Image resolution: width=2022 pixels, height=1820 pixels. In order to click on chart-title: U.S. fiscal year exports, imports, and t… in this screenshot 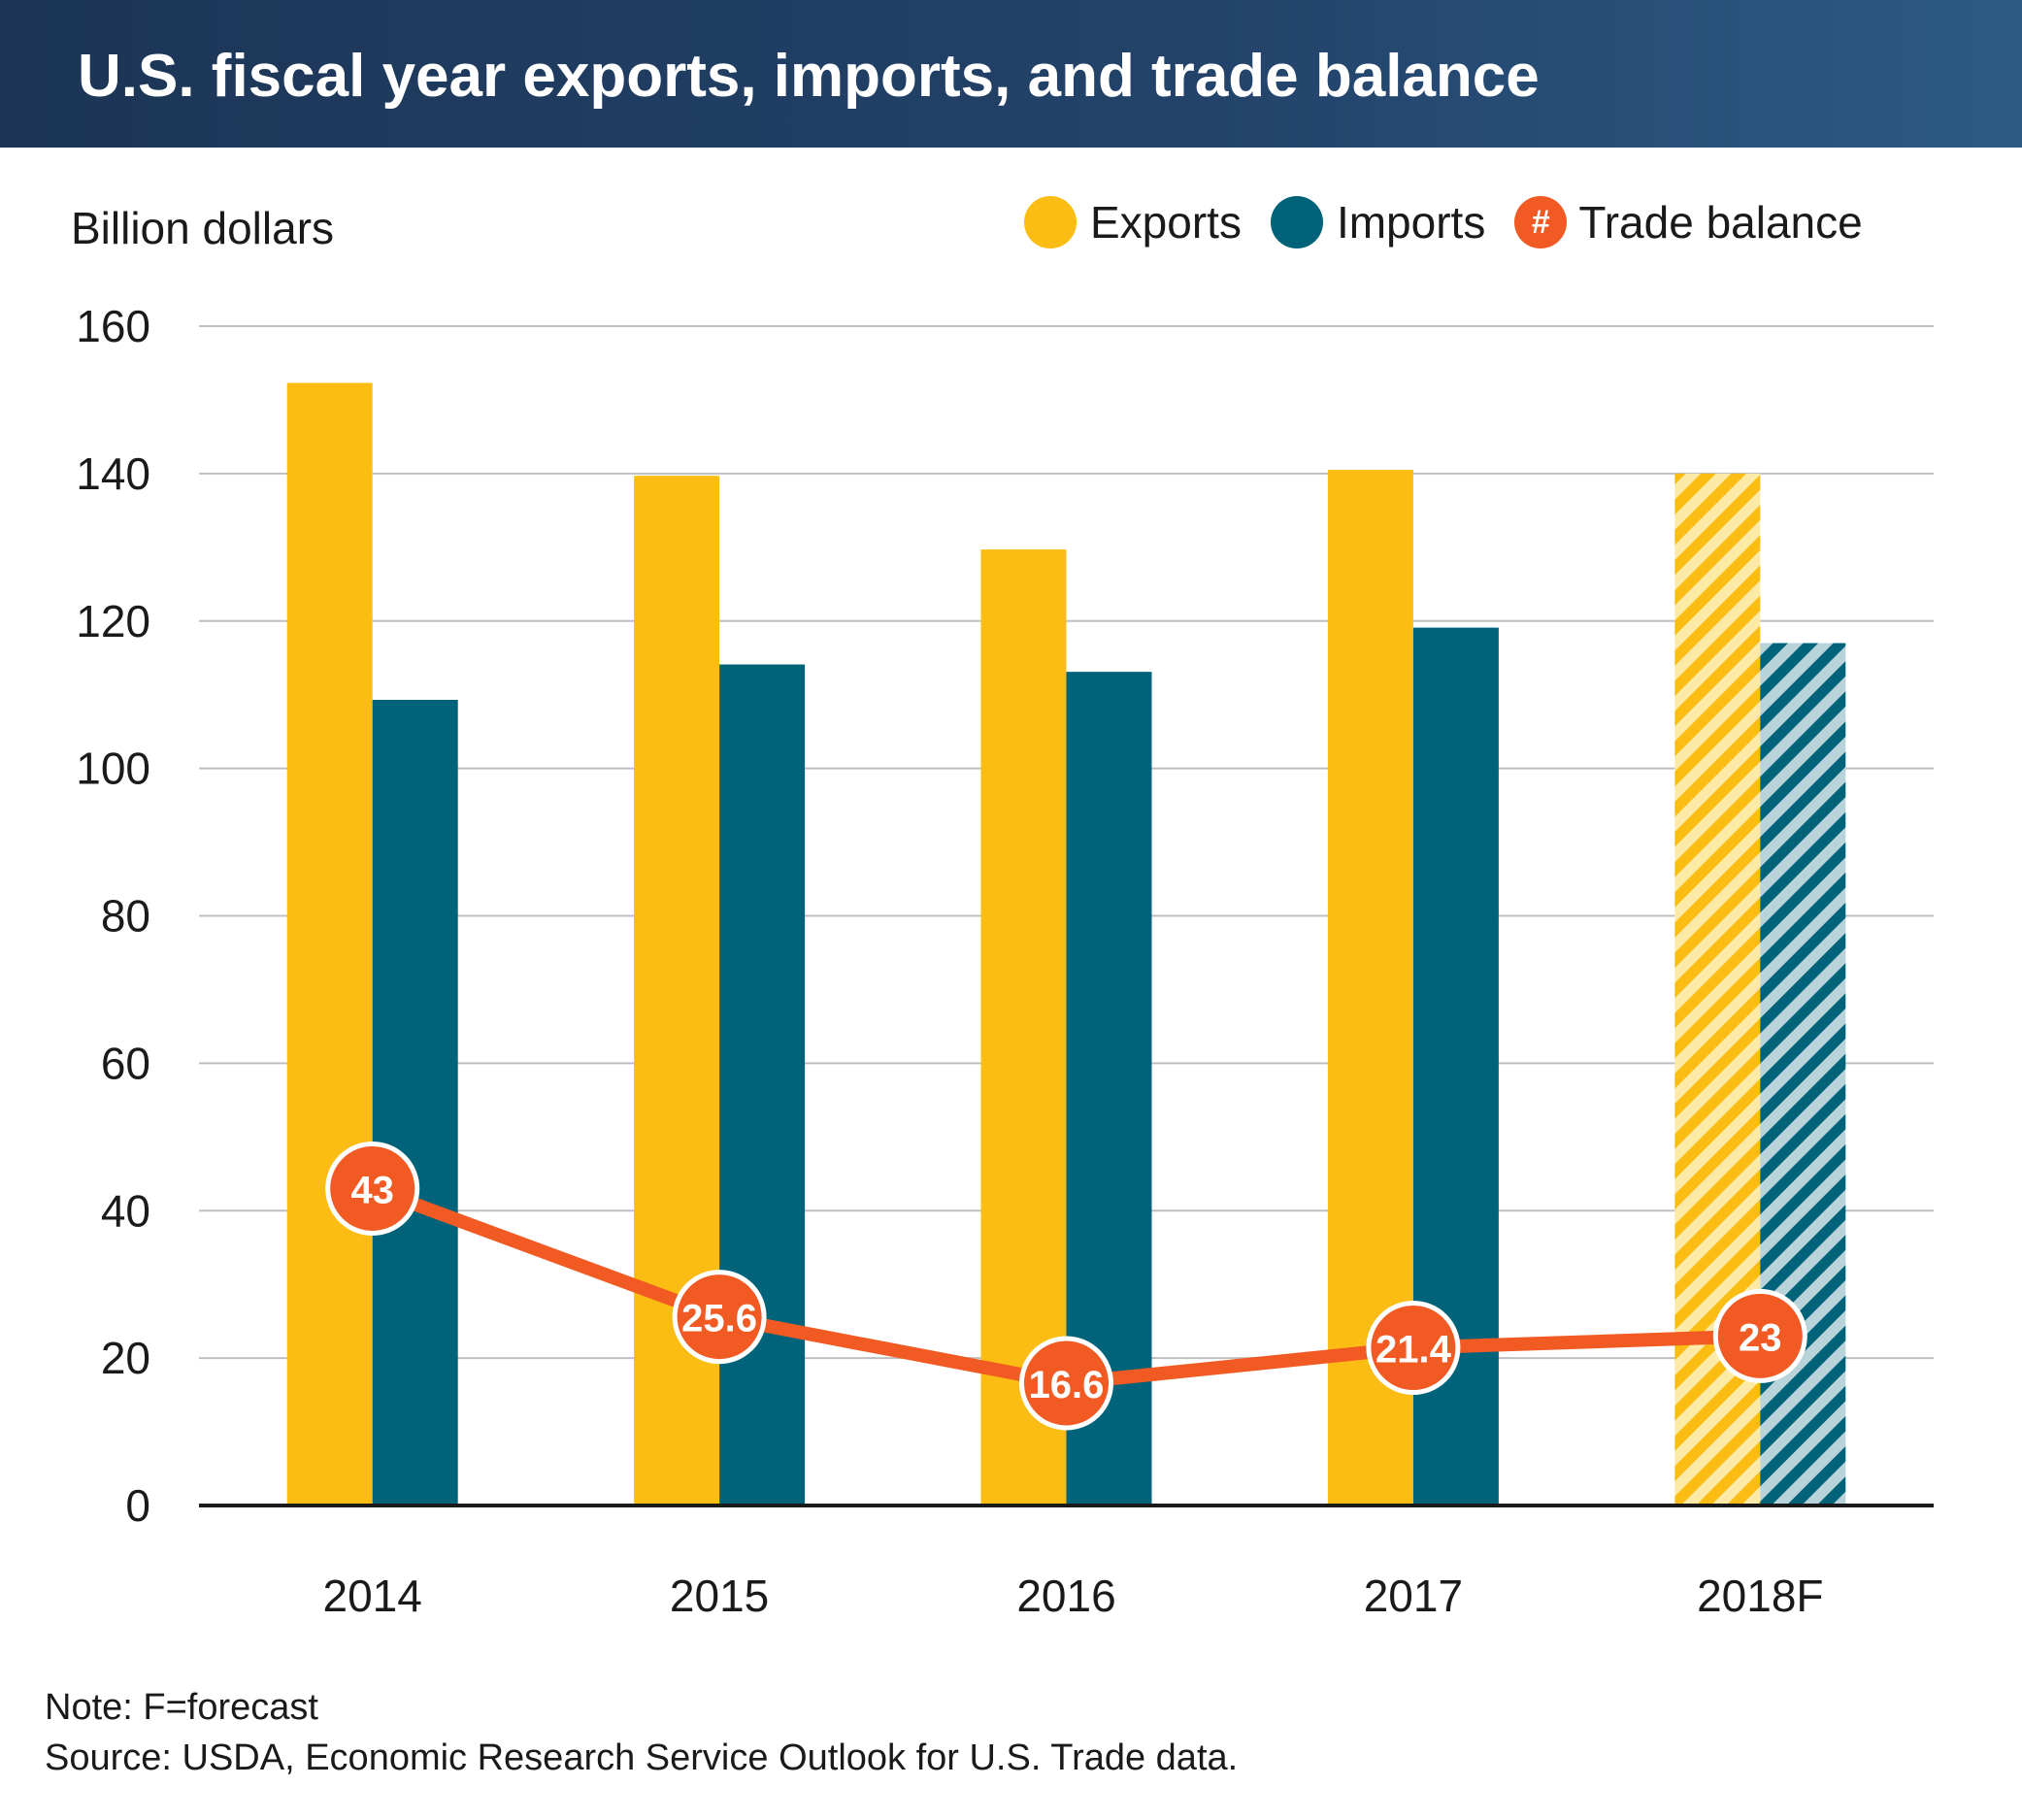, I will do `click(809, 76)`.